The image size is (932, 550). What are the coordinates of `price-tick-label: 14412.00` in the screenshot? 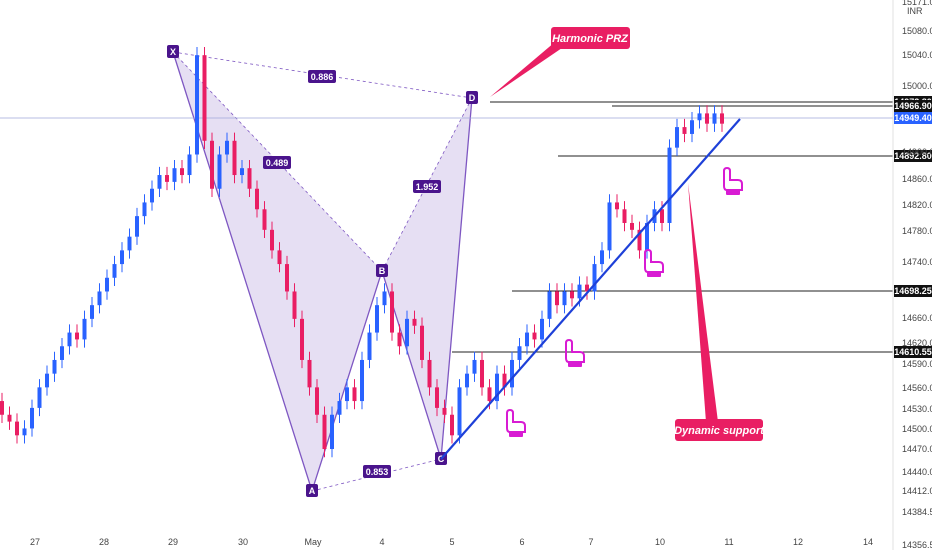 It's located at (917, 491).